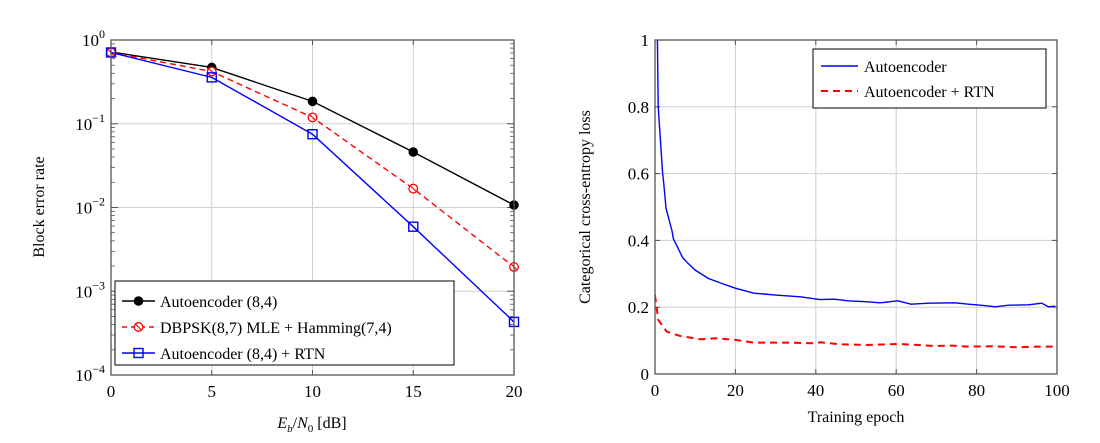 Image resolution: width=1100 pixels, height=443 pixels. What do you see at coordinates (295, 423) in the screenshot?
I see `x-label-slash: /` at bounding box center [295, 423].